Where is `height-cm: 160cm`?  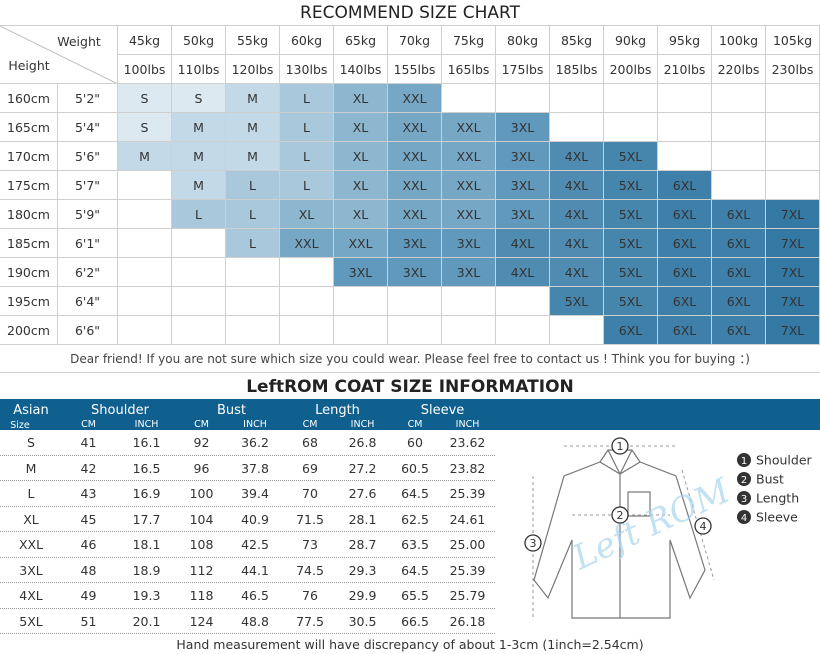
height-cm: 160cm is located at coordinates (29, 98).